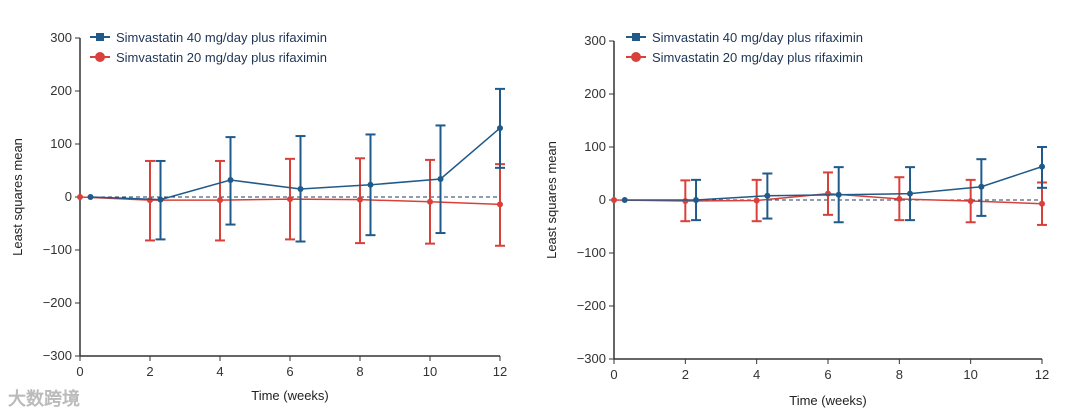 The image size is (1080, 419). I want to click on watermark: 大数跨境, so click(44, 399).